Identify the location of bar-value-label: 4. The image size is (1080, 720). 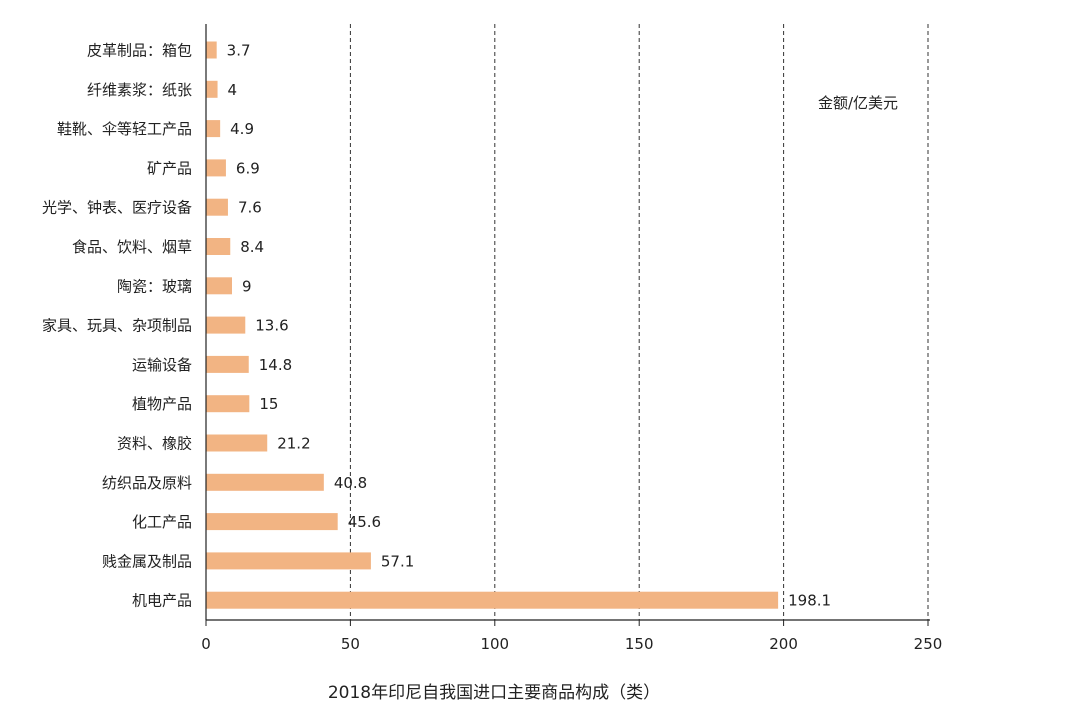
(233, 90).